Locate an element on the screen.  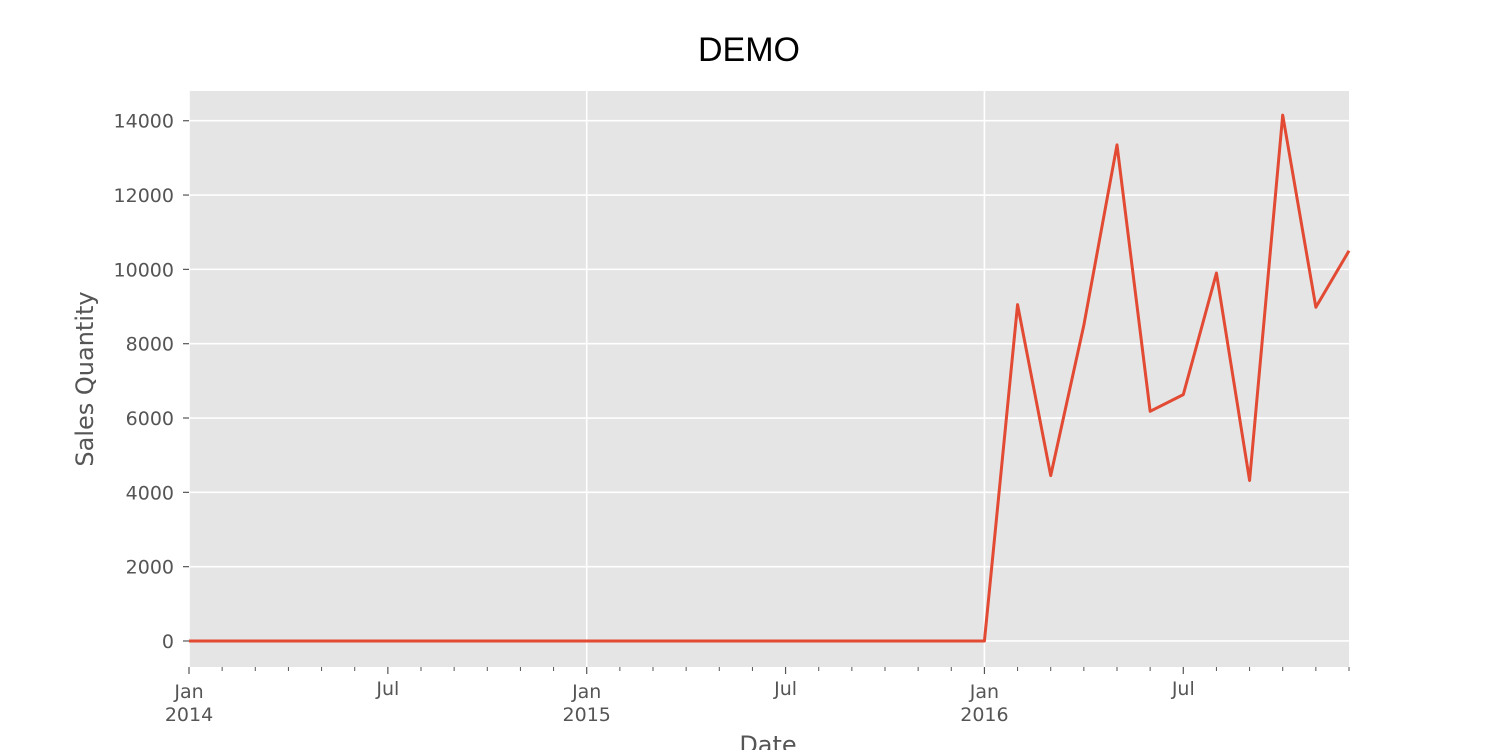
y-tick-label: 8000 is located at coordinates (150, 345).